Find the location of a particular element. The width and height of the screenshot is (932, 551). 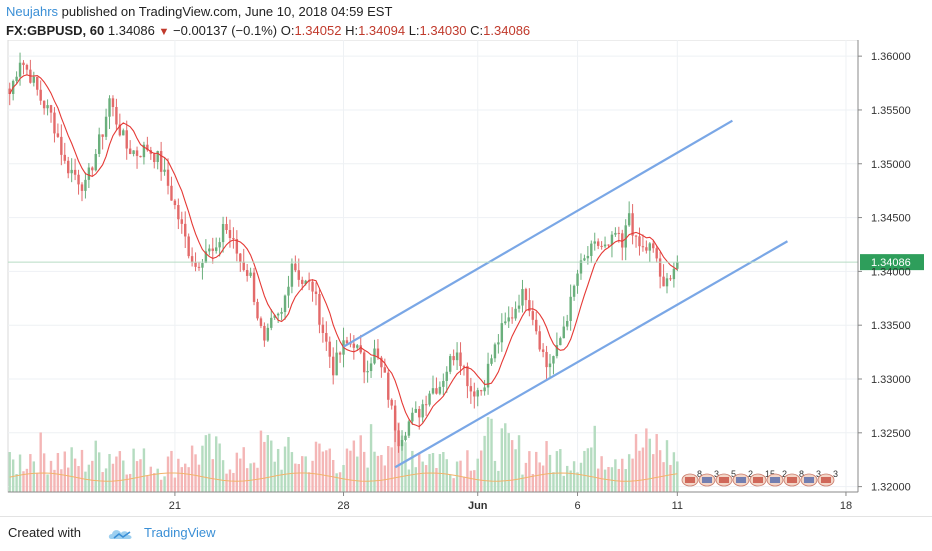

y-tick-label: 1.33000 is located at coordinates (891, 380).